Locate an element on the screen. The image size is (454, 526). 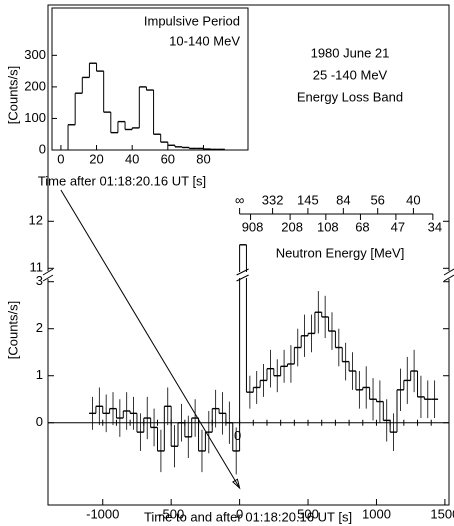
energy-tick-label: 108 is located at coordinates (328, 226).